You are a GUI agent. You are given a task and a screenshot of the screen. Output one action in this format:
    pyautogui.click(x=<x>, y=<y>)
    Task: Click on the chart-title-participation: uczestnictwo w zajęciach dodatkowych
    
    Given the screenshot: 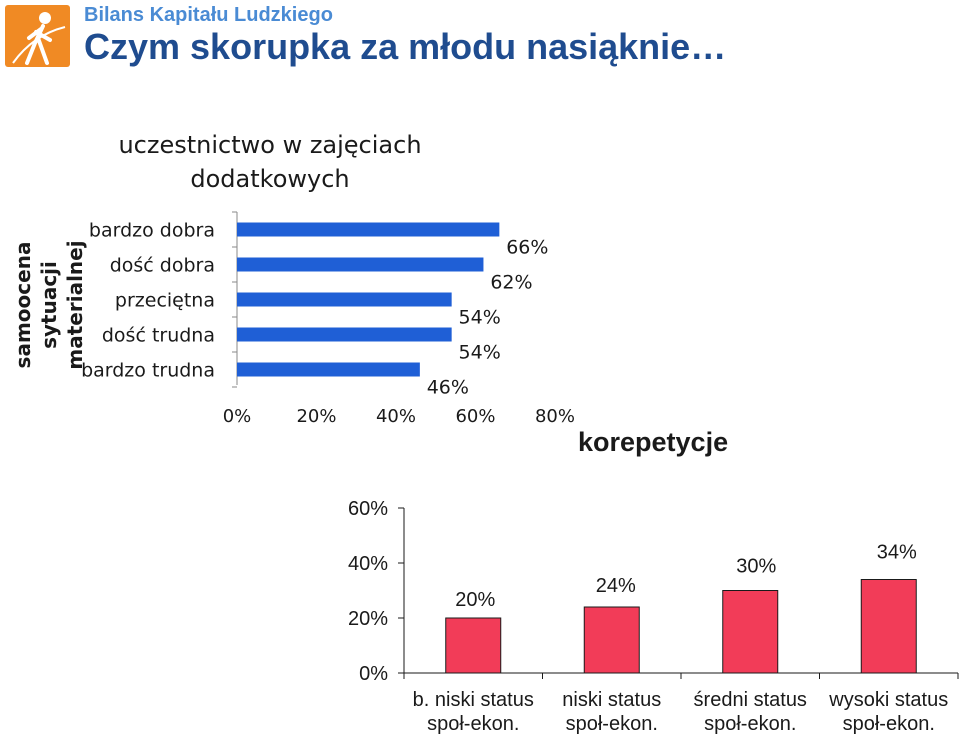 What is the action you would take?
    pyautogui.click(x=270, y=162)
    